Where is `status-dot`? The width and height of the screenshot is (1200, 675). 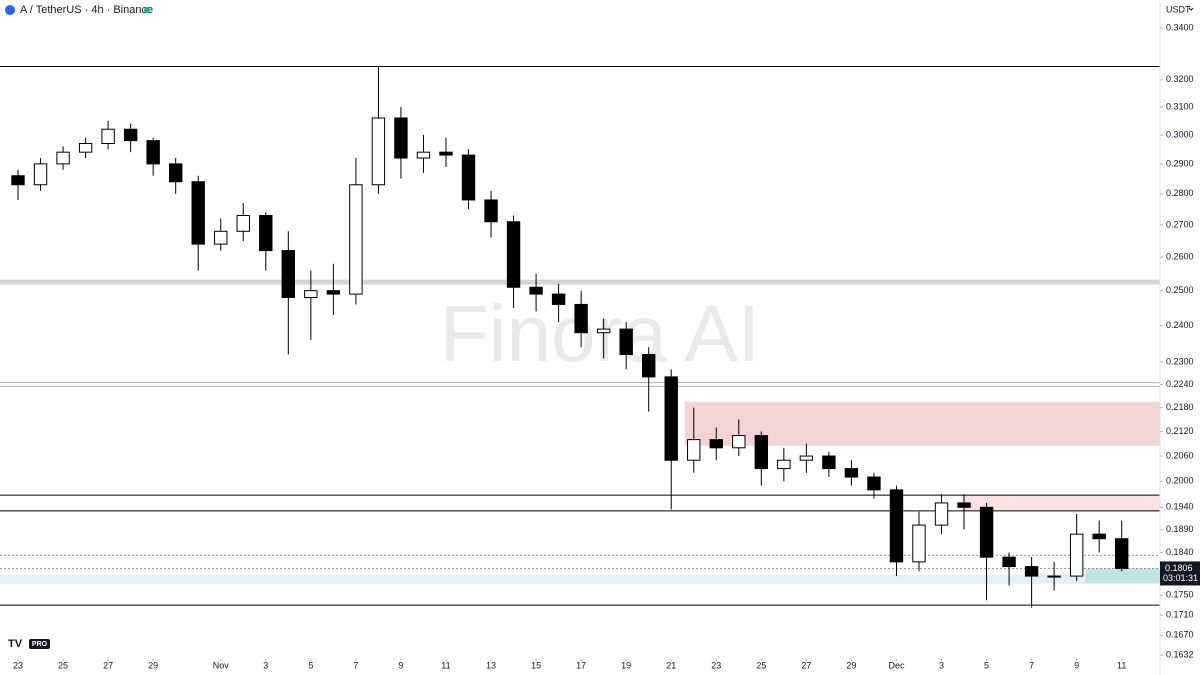 status-dot is located at coordinates (147, 10).